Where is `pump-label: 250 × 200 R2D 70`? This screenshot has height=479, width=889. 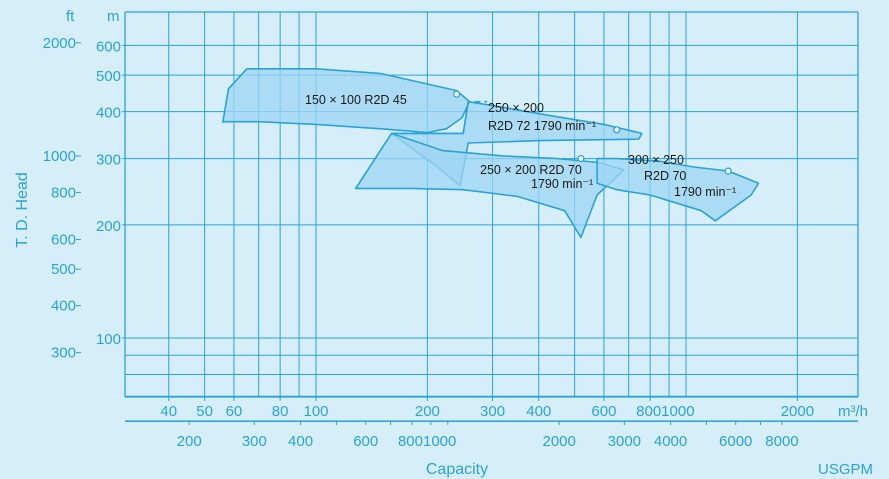 pump-label: 250 × 200 R2D 70 is located at coordinates (531, 170).